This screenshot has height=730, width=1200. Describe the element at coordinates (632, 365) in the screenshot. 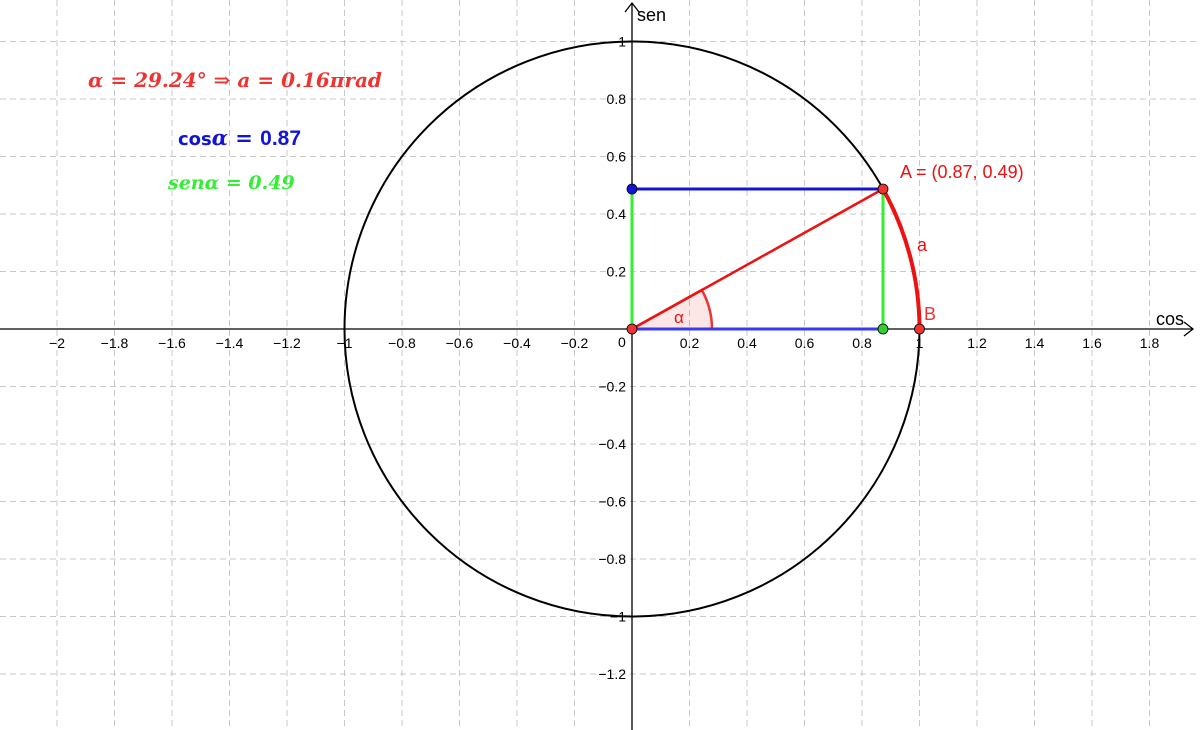

I see `y-axis` at that location.